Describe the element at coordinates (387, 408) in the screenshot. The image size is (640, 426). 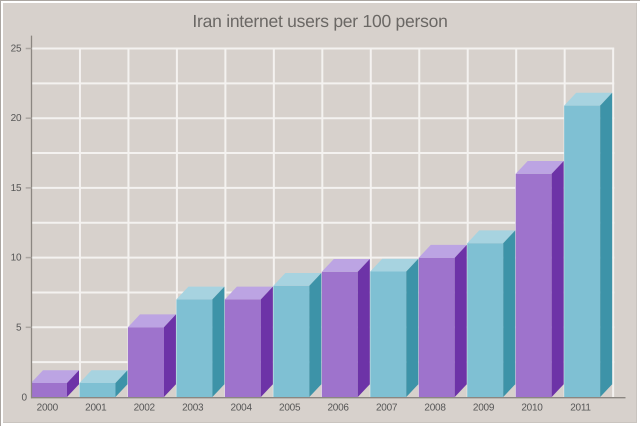
I see `svg-text: 2007` at that location.